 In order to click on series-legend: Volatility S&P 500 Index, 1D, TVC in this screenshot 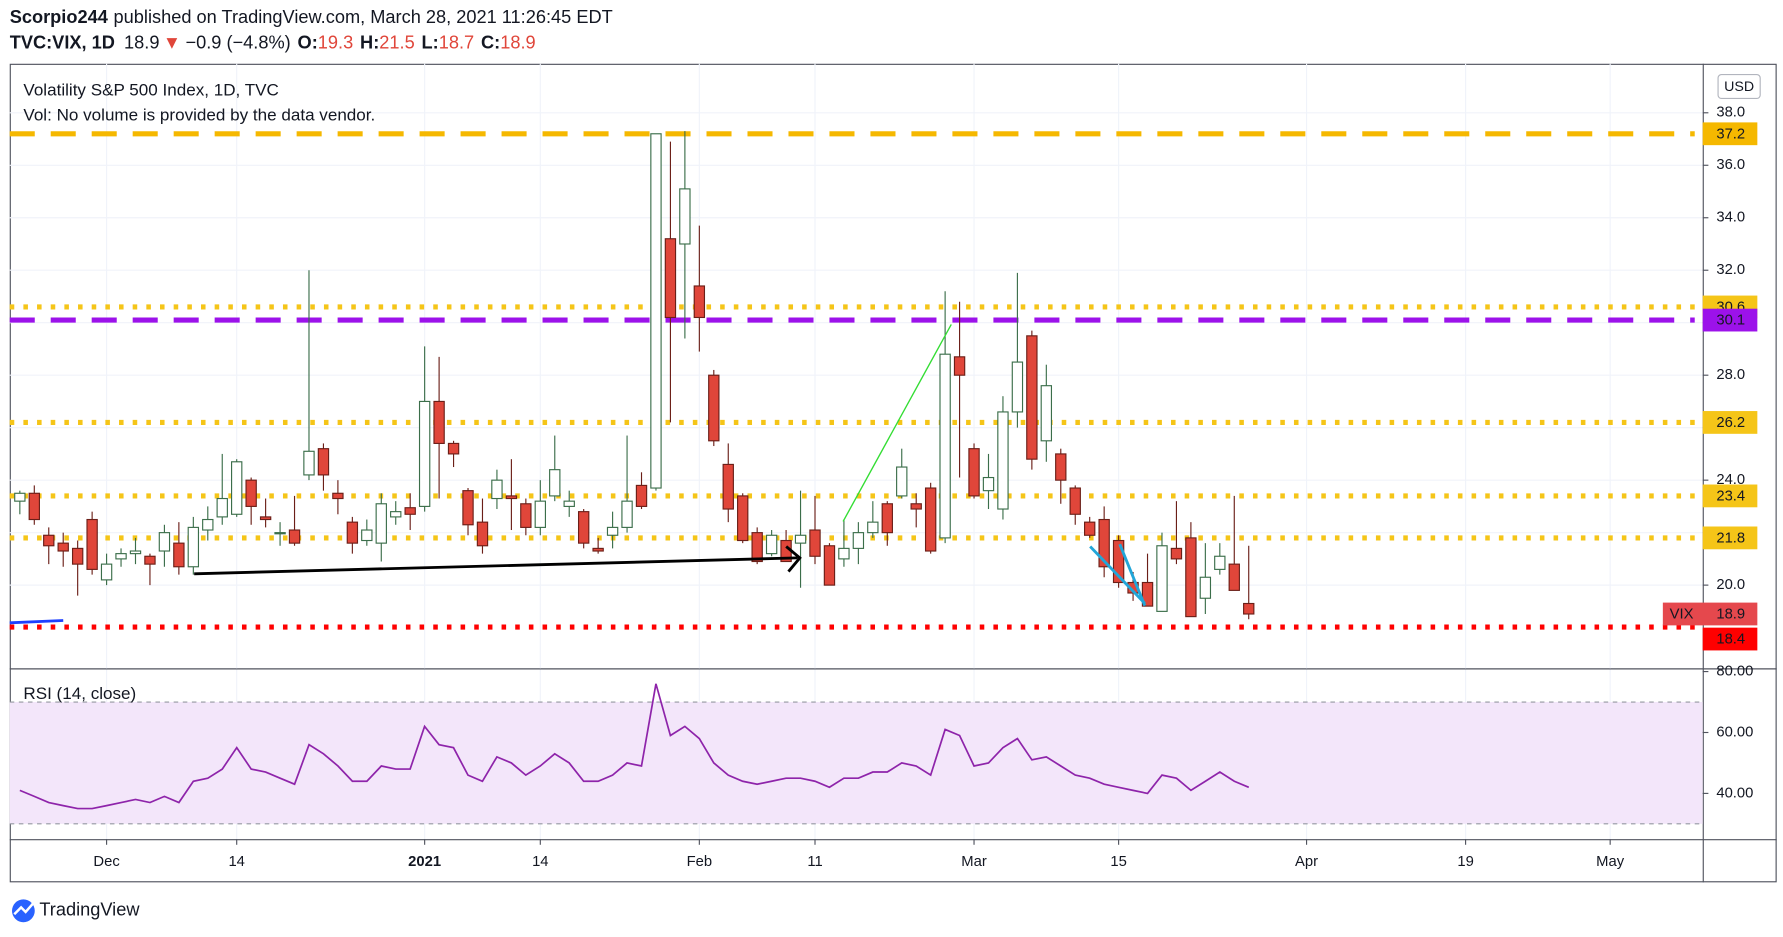, I will do `click(150, 90)`.